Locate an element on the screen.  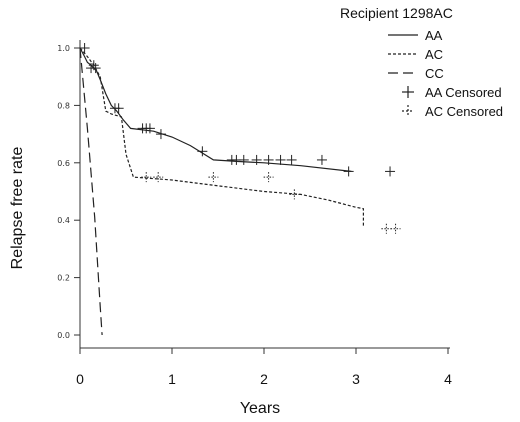
x-tick-label: 0 is located at coordinates (80, 379).